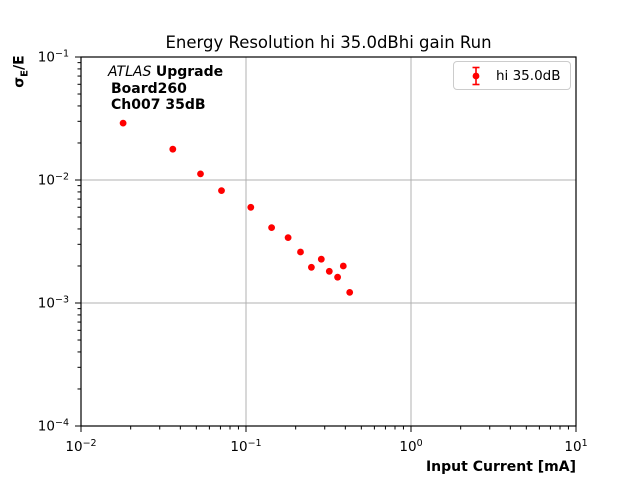 This screenshot has height=480, width=640. I want to click on x-axis-label: Input Current [mA], so click(500, 467).